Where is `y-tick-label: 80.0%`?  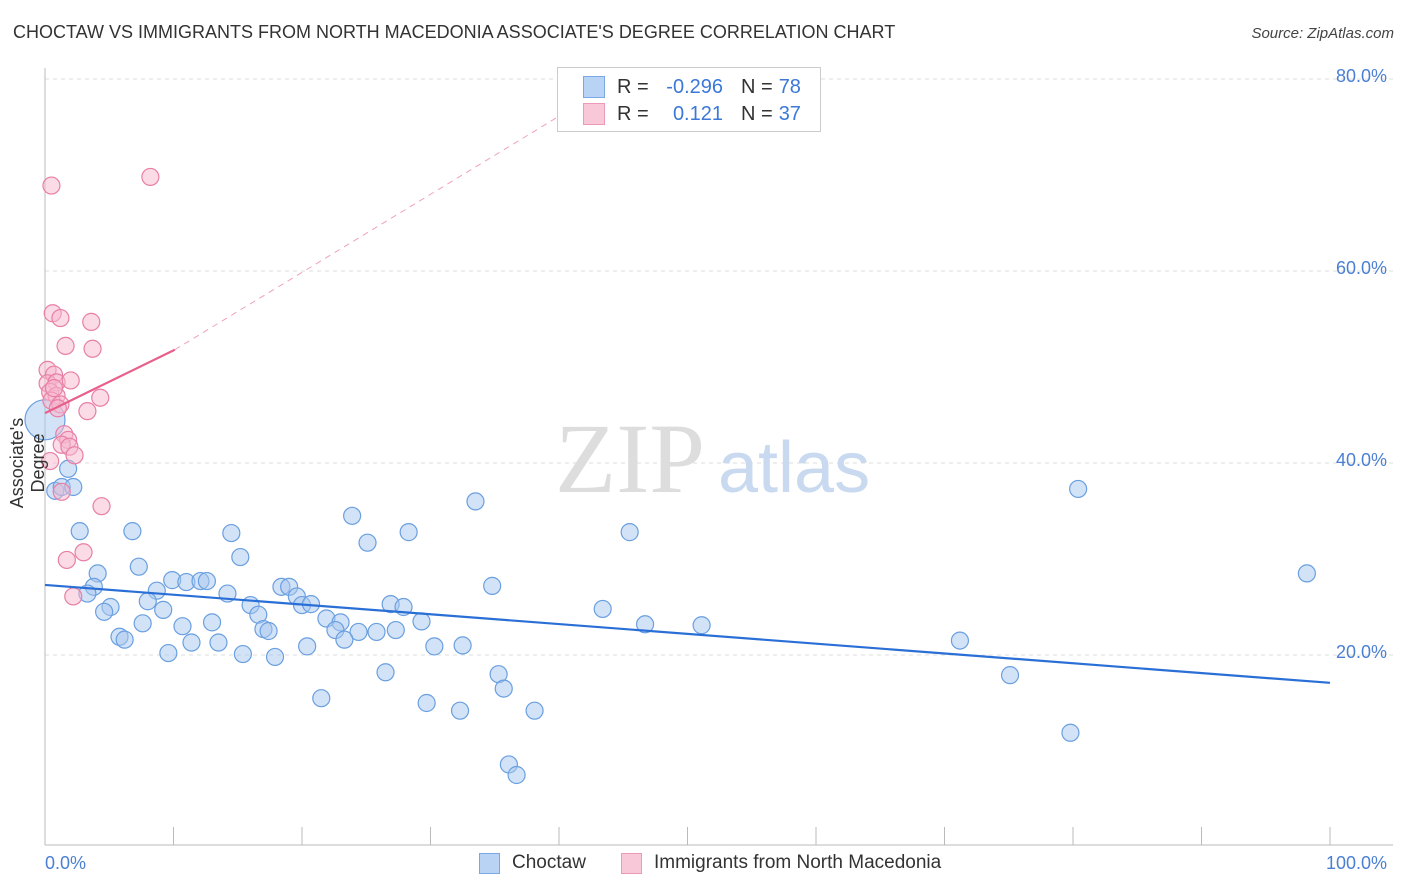 y-tick-label: 80.0% is located at coordinates (1362, 76).